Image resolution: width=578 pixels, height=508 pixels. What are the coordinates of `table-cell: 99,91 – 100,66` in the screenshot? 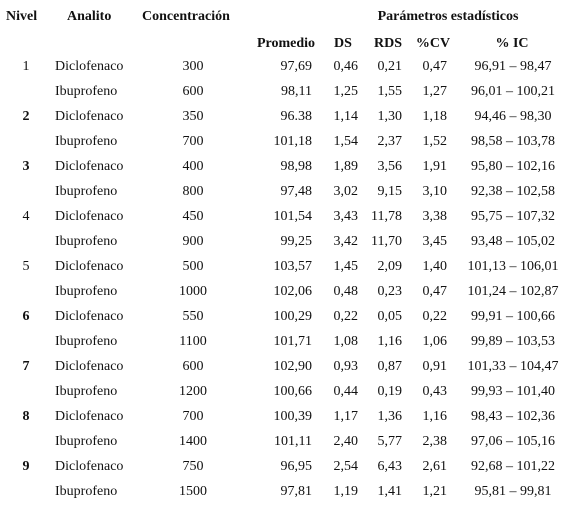 It's located at (513, 316).